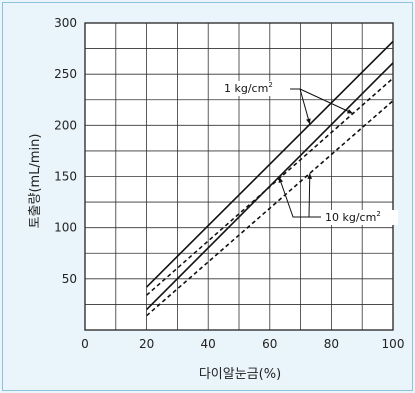 This screenshot has width=415, height=393. I want to click on x-tick-label: 60, so click(269, 344).